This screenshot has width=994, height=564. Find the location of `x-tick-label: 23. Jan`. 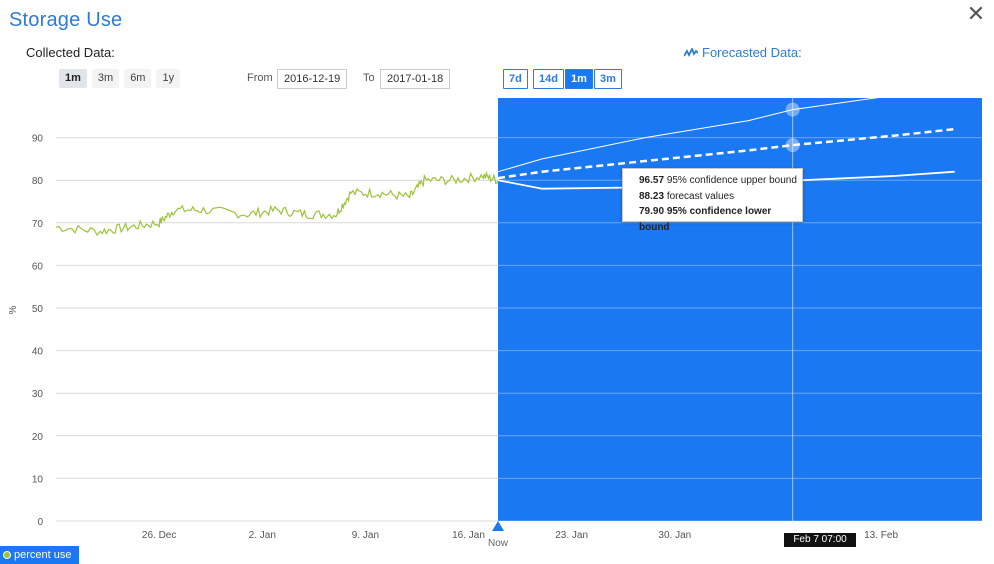

x-tick-label: 23. Jan is located at coordinates (571, 535).